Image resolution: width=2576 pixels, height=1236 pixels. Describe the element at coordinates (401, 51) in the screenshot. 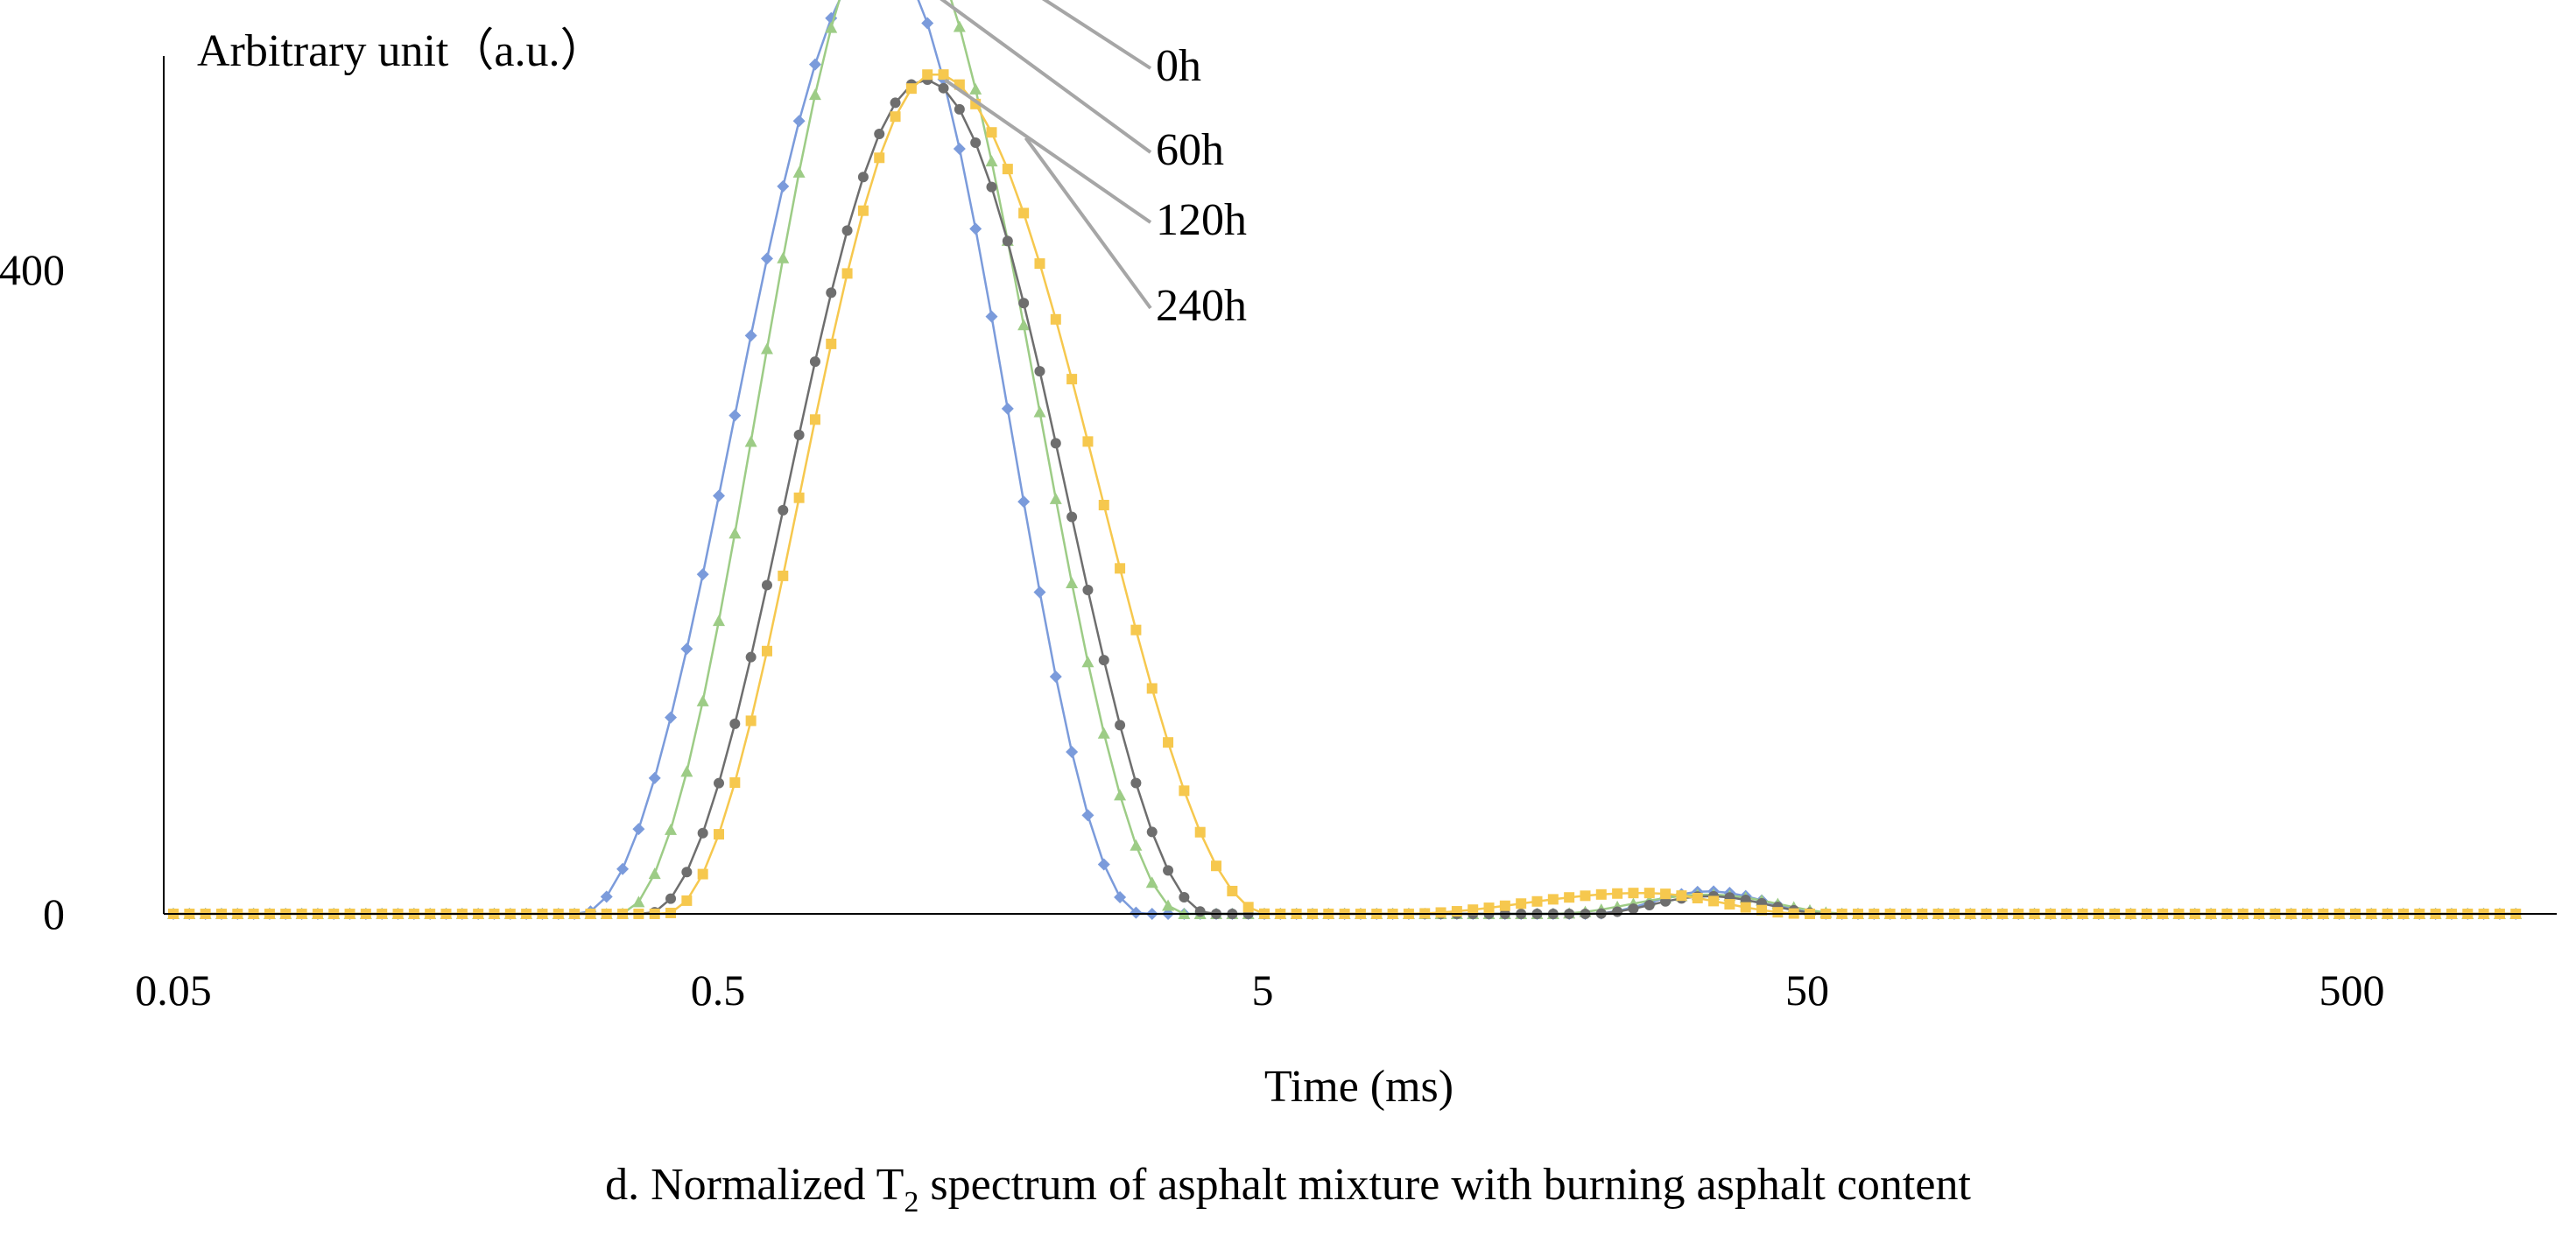

I see `y-axis-label: Arbitrary unit（a.u.）` at that location.